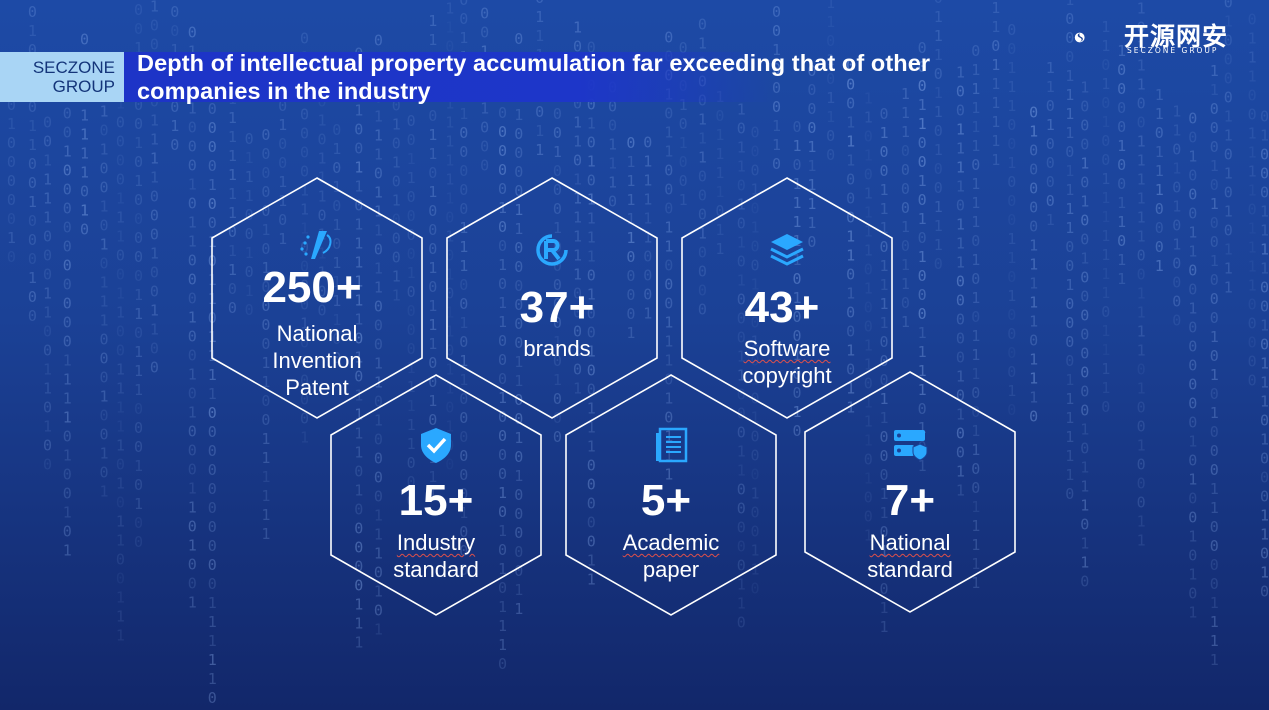 This screenshot has height=710, width=1269. I want to click on stat-label-patents-line1: National, so click(317, 333).